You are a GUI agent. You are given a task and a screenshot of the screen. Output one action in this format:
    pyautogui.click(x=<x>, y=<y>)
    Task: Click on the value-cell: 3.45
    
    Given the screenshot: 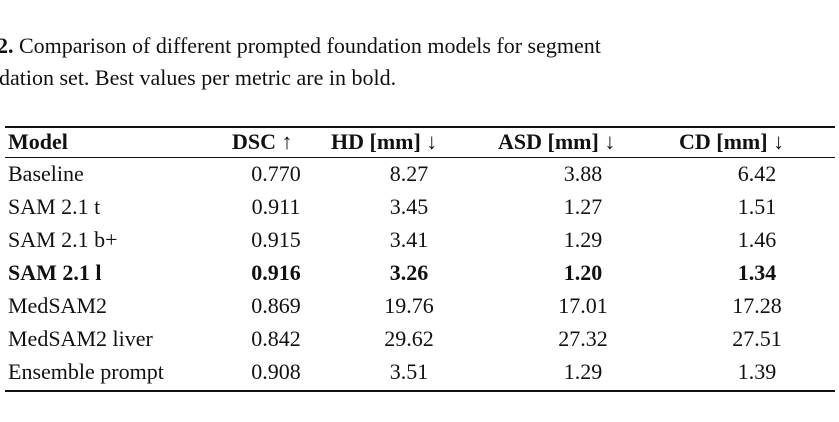 What is the action you would take?
    pyautogui.click(x=409, y=206)
    